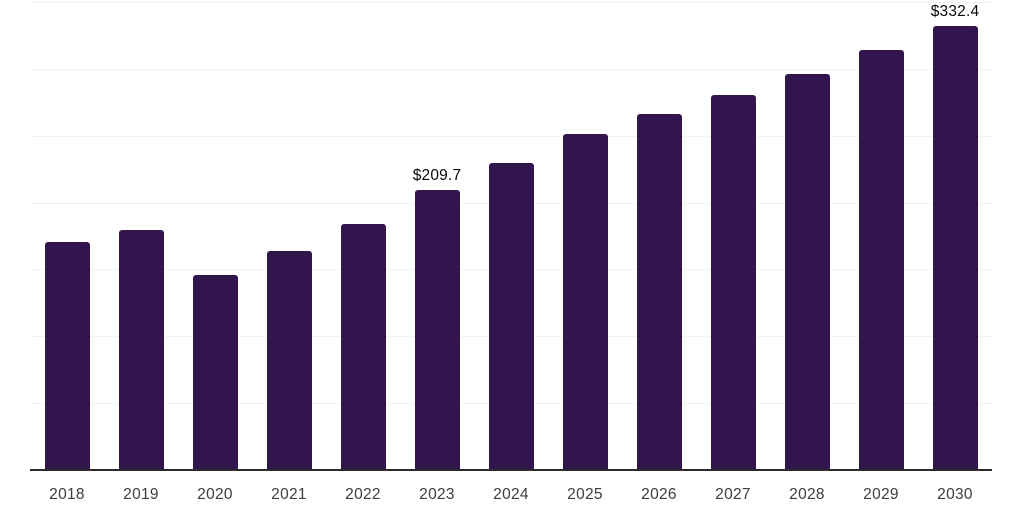 The width and height of the screenshot is (1024, 512). What do you see at coordinates (437, 494) in the screenshot?
I see `x-tick-label-2023: 2023` at bounding box center [437, 494].